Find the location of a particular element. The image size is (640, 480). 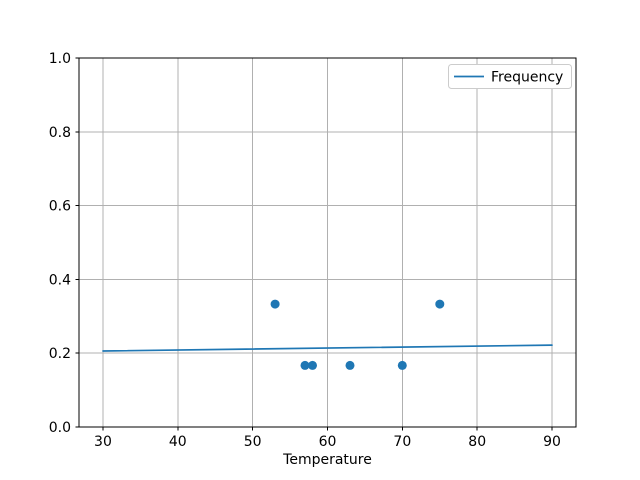

x-tick-label: 60 is located at coordinates (328, 442).